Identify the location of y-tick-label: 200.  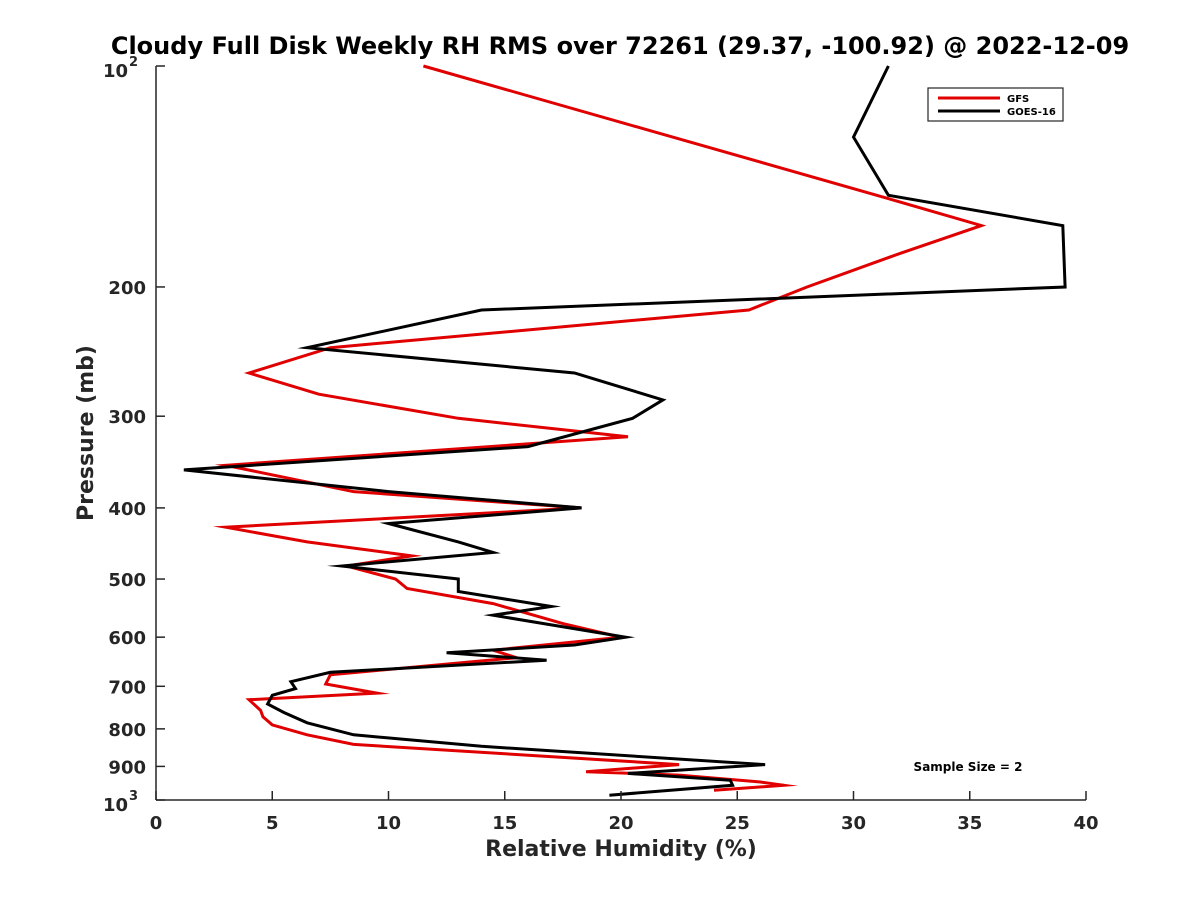
(127, 288).